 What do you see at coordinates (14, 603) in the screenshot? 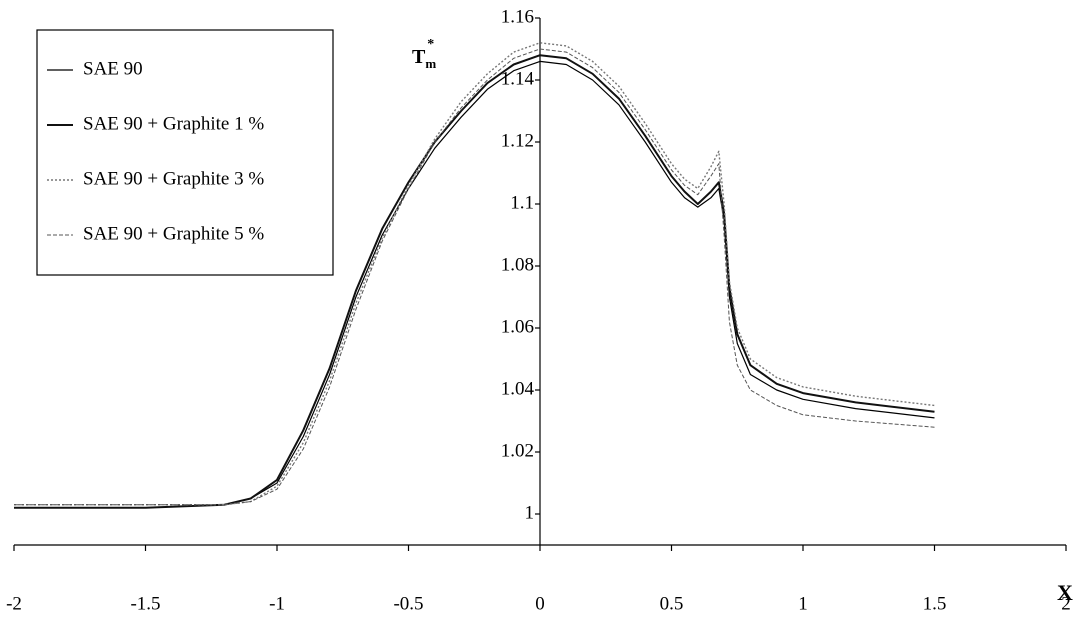
I see `x-tick-label: -2` at bounding box center [14, 603].